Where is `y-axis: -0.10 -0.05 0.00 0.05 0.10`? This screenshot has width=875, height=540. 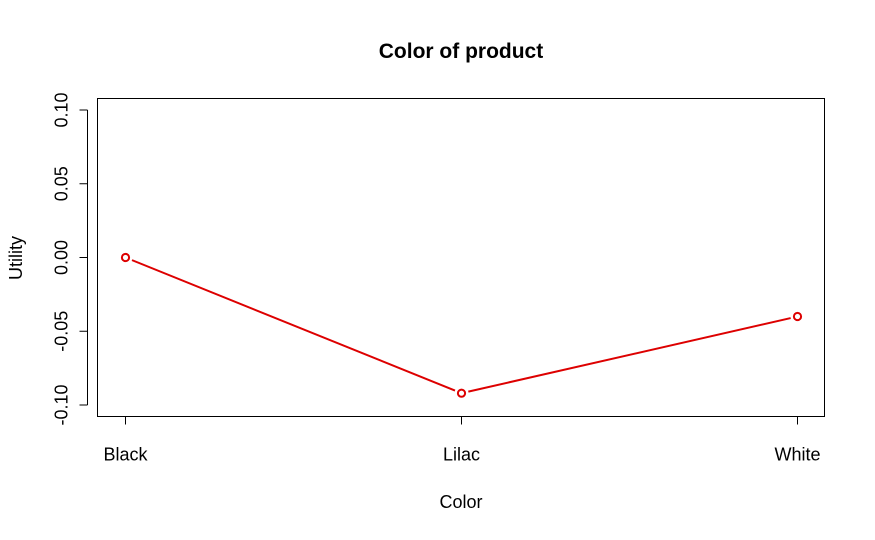 y-axis: -0.10 -0.05 0.00 0.05 0.10 is located at coordinates (70, 259).